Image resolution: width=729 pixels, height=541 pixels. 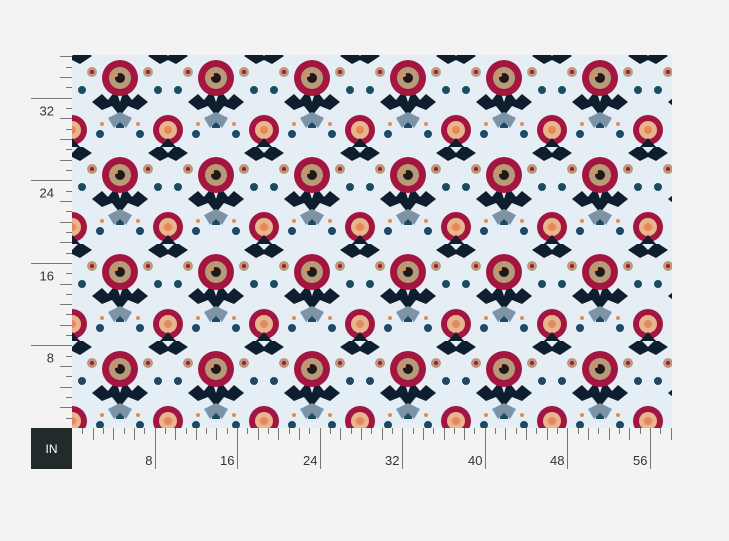 What do you see at coordinates (47, 111) in the screenshot?
I see `ruler-label-y: 32` at bounding box center [47, 111].